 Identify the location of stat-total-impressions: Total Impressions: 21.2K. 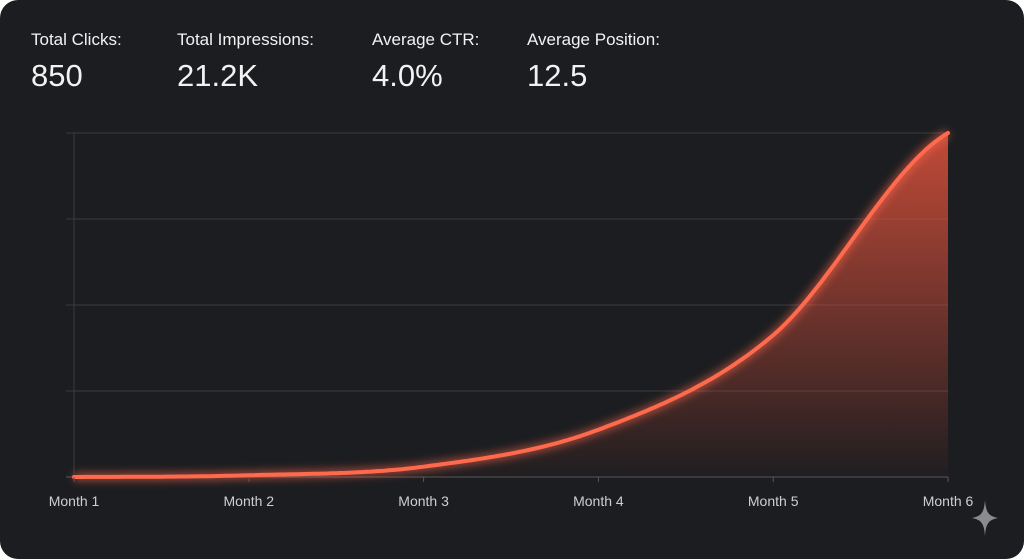
(245, 63).